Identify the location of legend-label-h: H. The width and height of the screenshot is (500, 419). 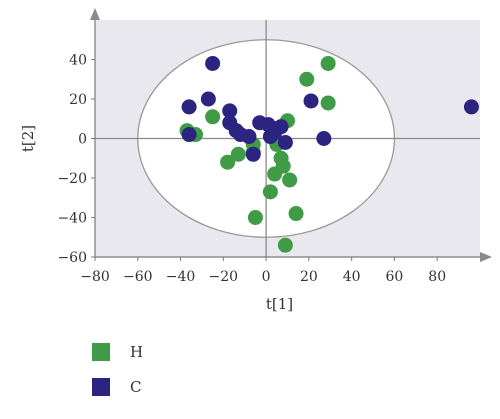
(137, 352).